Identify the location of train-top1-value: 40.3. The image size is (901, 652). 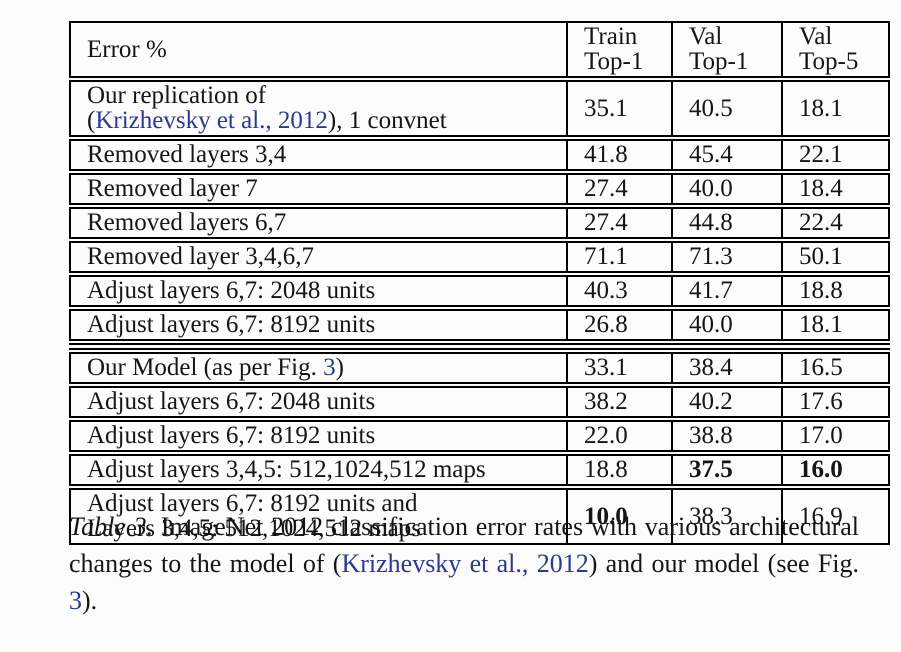
(620, 291).